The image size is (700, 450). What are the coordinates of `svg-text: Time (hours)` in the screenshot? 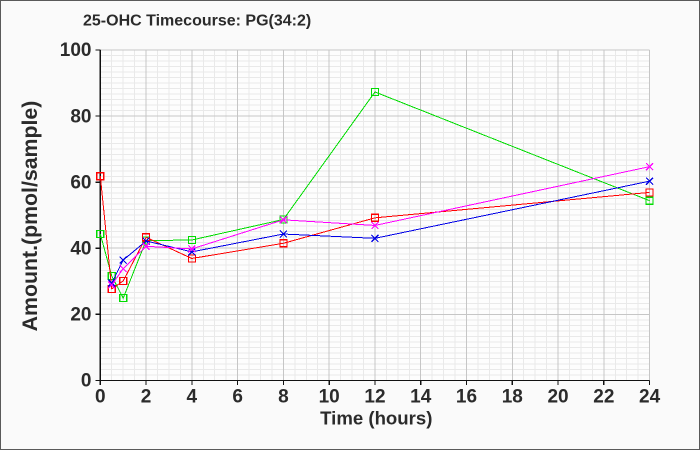 It's located at (376, 418).